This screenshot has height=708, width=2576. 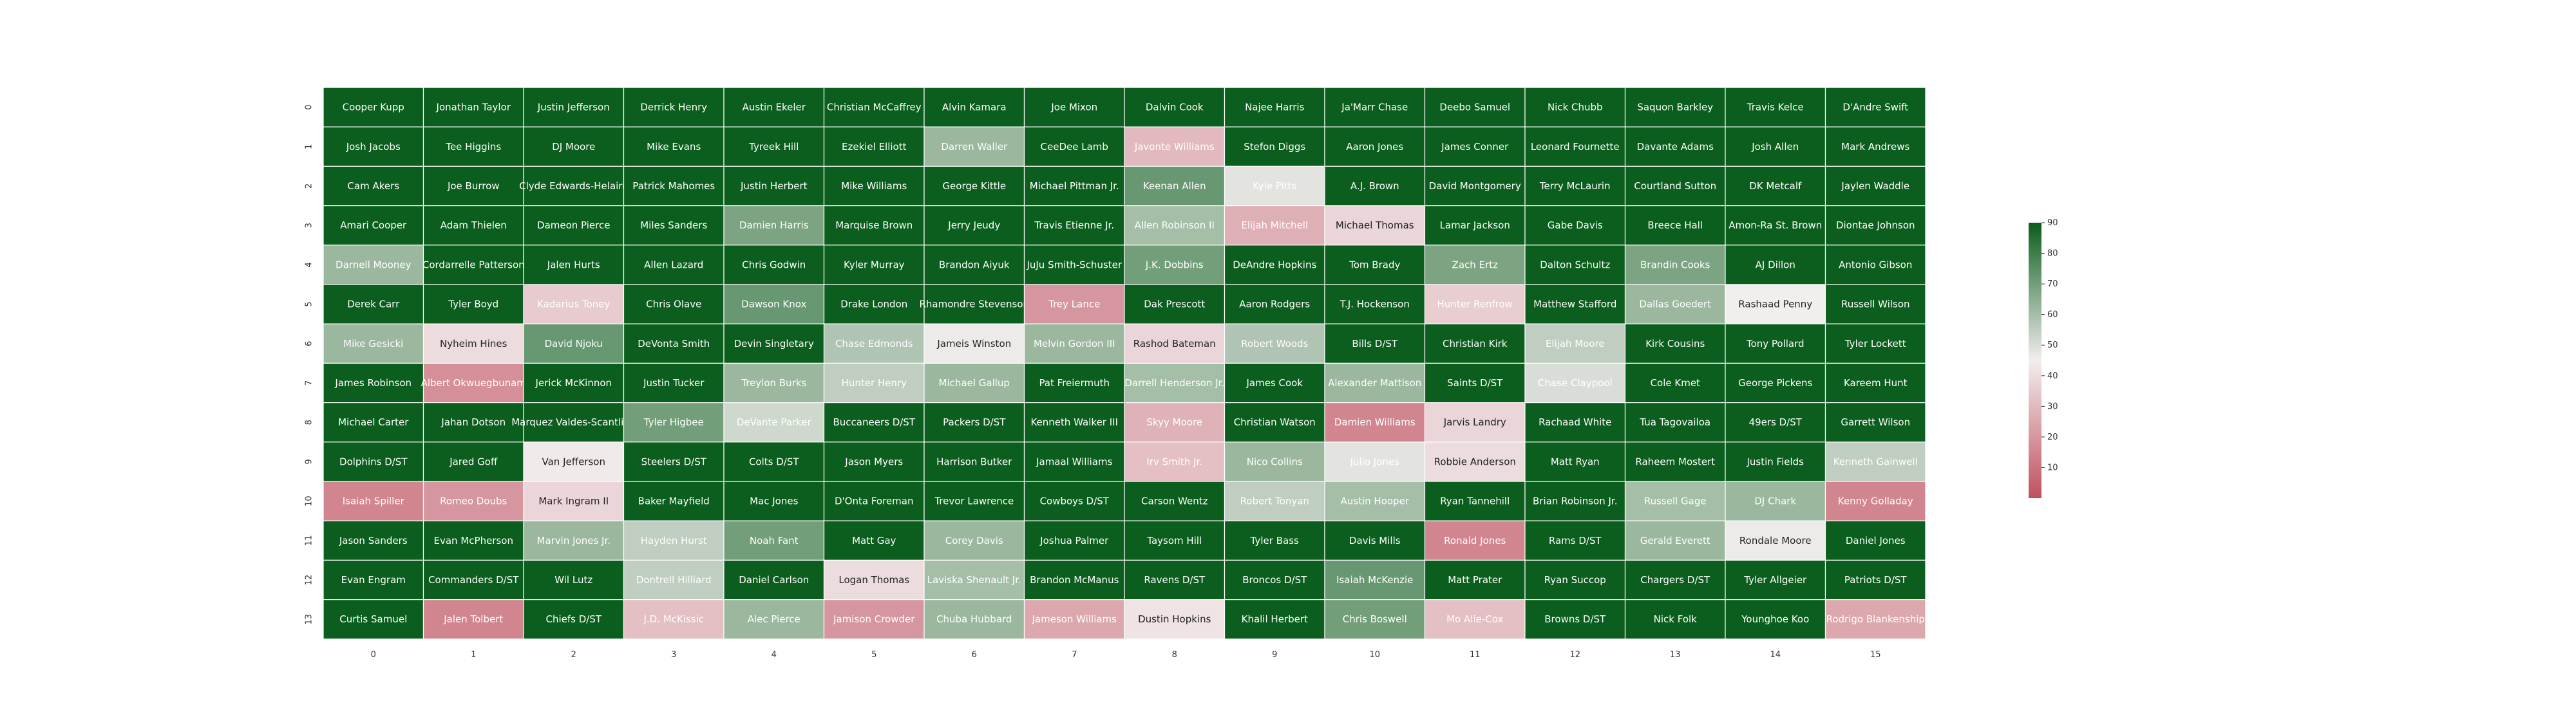 What do you see at coordinates (309, 303) in the screenshot?
I see `y-tick-label: 5` at bounding box center [309, 303].